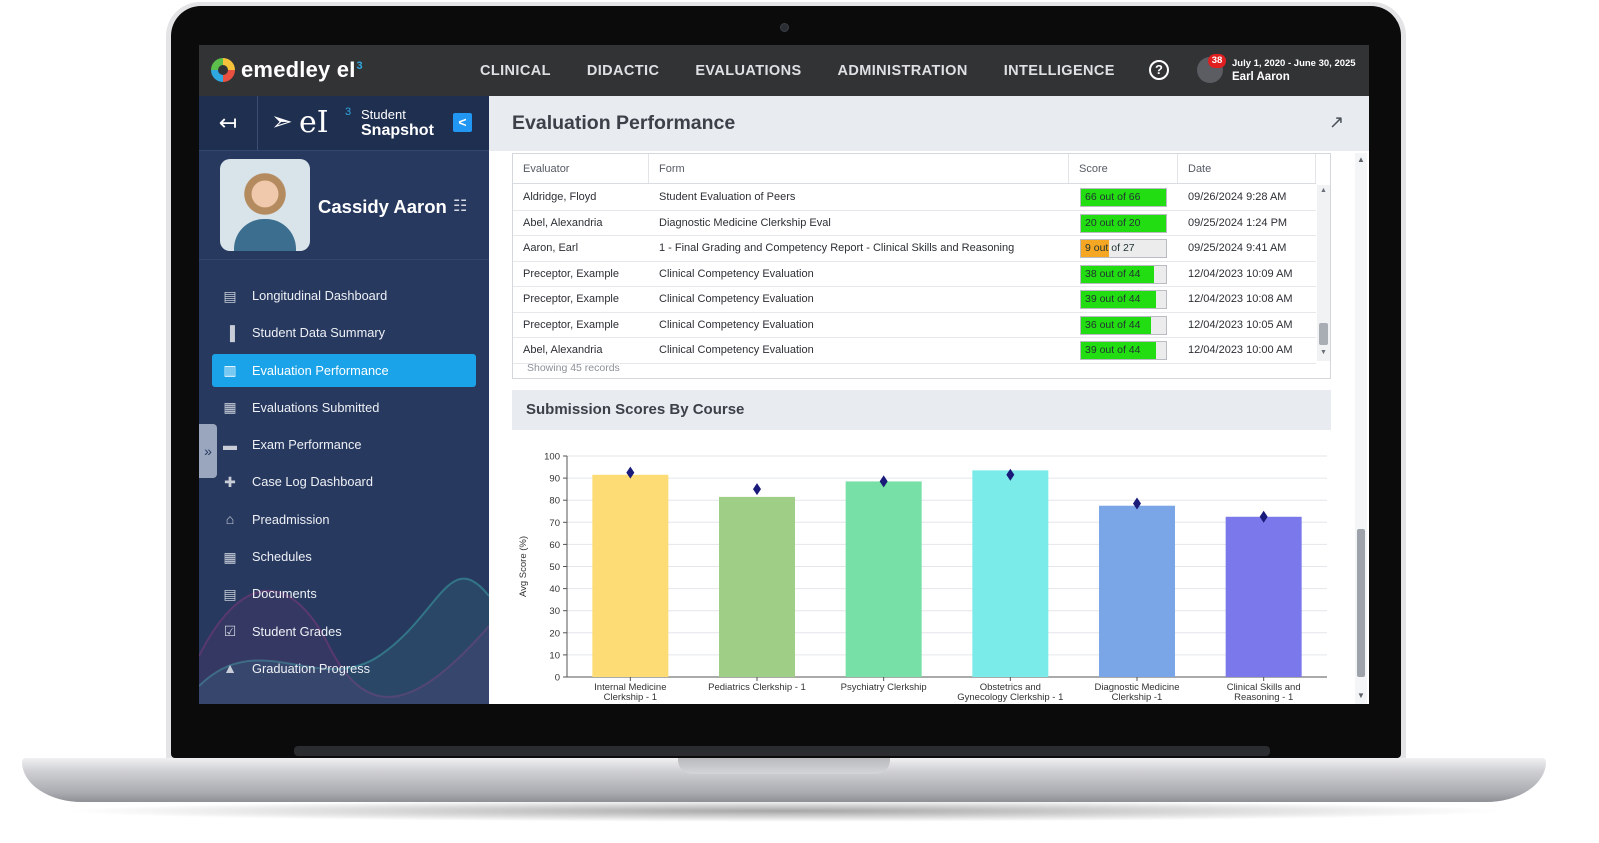 The width and height of the screenshot is (1599, 843). Describe the element at coordinates (630, 687) in the screenshot. I see `x-tick-label: Internal Medicine` at that location.